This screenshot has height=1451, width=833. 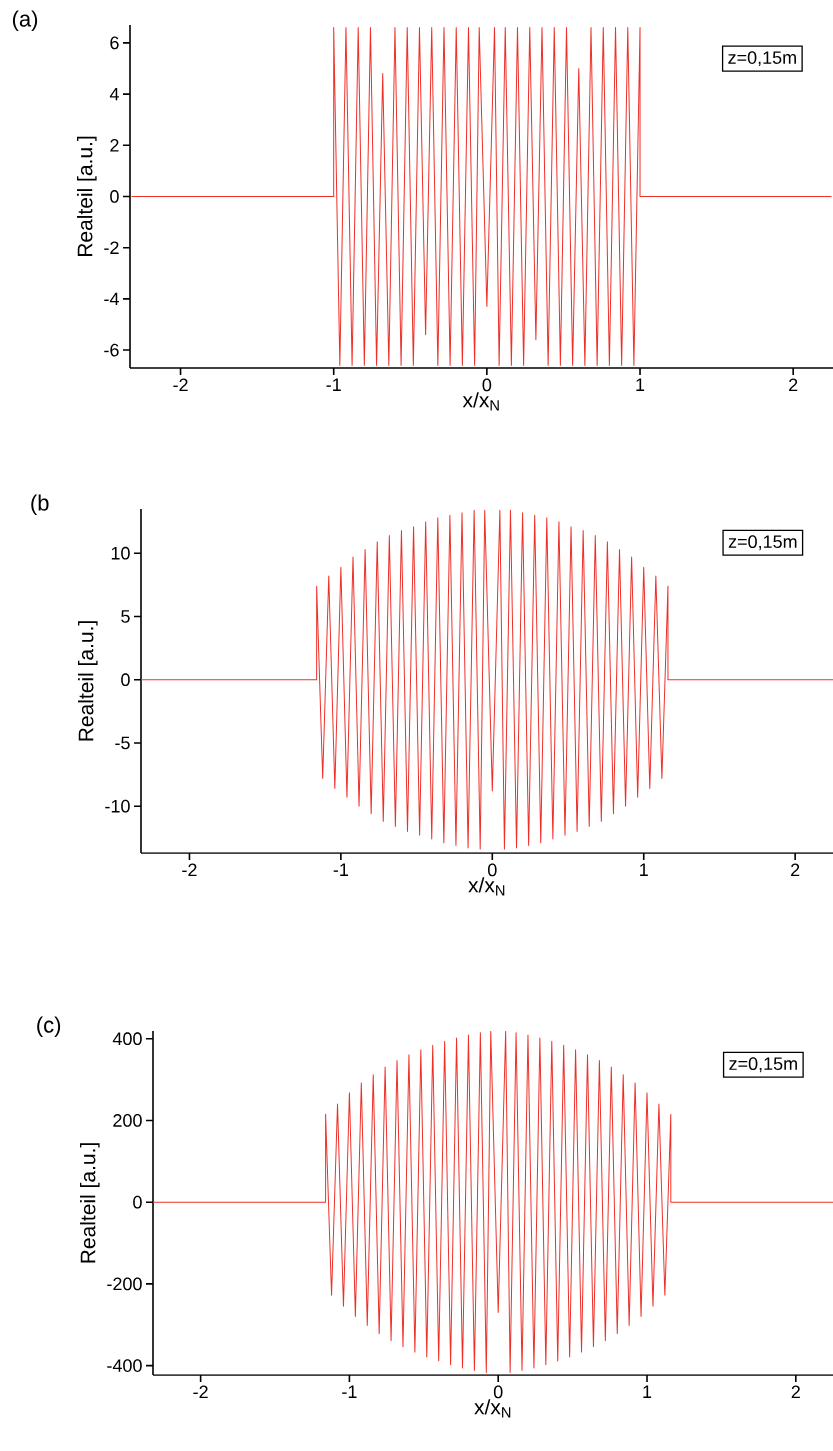 What do you see at coordinates (40, 505) in the screenshot?
I see `chart-title: (b` at bounding box center [40, 505].